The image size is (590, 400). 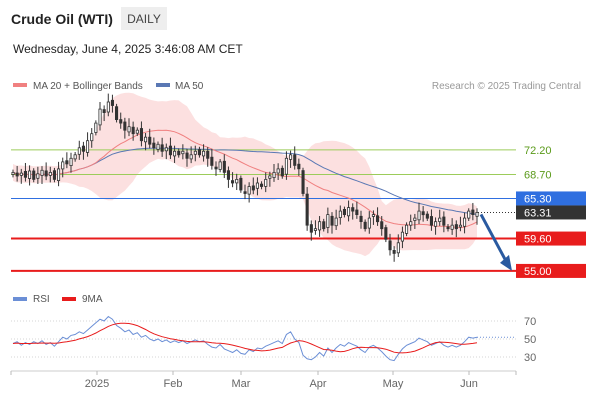 I want to click on x-label-Mar: Mar, so click(x=241, y=384).